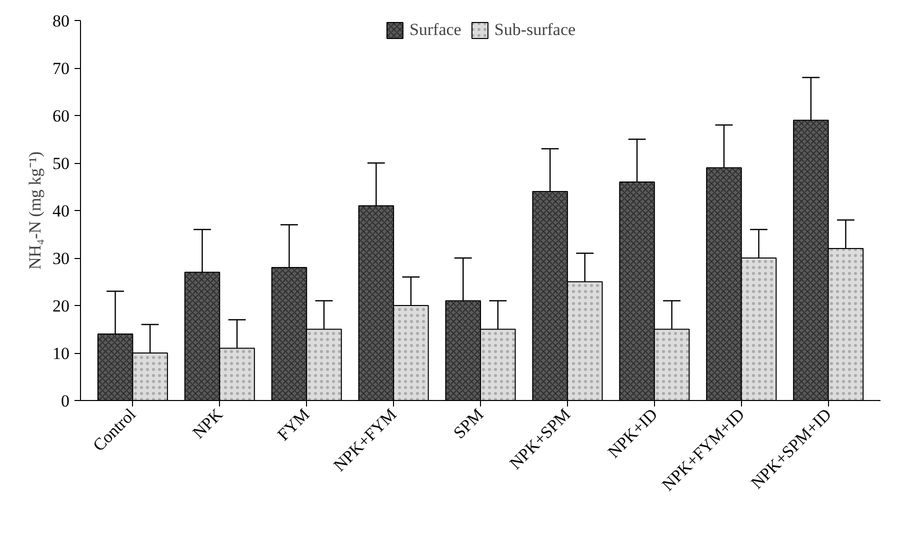 The width and height of the screenshot is (907, 558). What do you see at coordinates (61, 306) in the screenshot?
I see `y-tick-label: 20` at bounding box center [61, 306].